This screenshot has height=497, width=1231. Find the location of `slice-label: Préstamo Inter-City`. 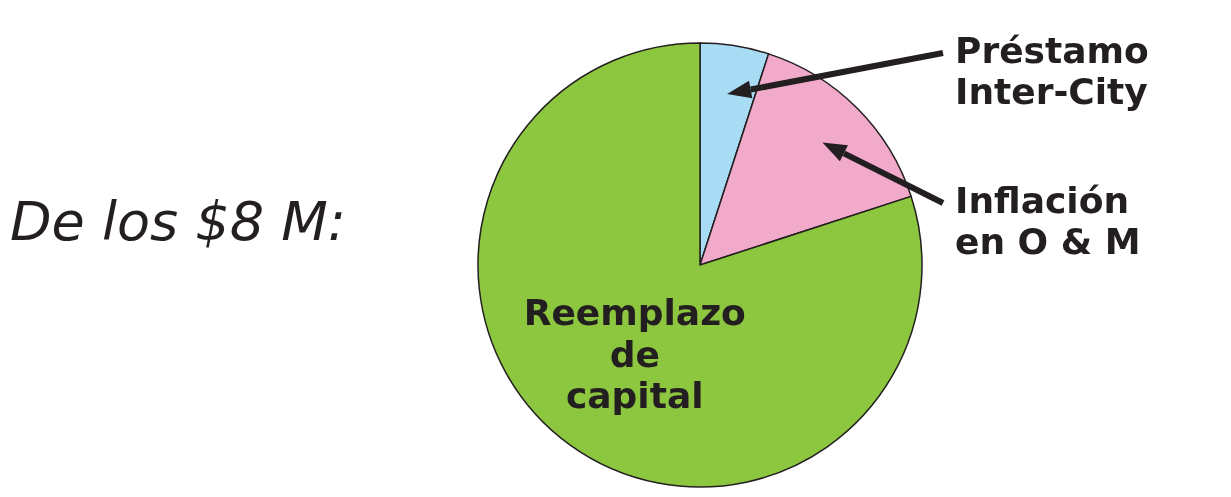

slice-label: Préstamo Inter-City is located at coordinates (1052, 71).